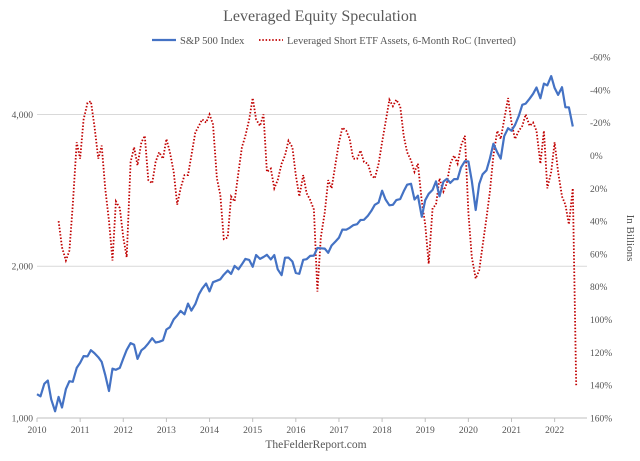 Image resolution: width=640 pixels, height=461 pixels. Describe the element at coordinates (554, 431) in the screenshot. I see `x-tick-label: 2022` at that location.